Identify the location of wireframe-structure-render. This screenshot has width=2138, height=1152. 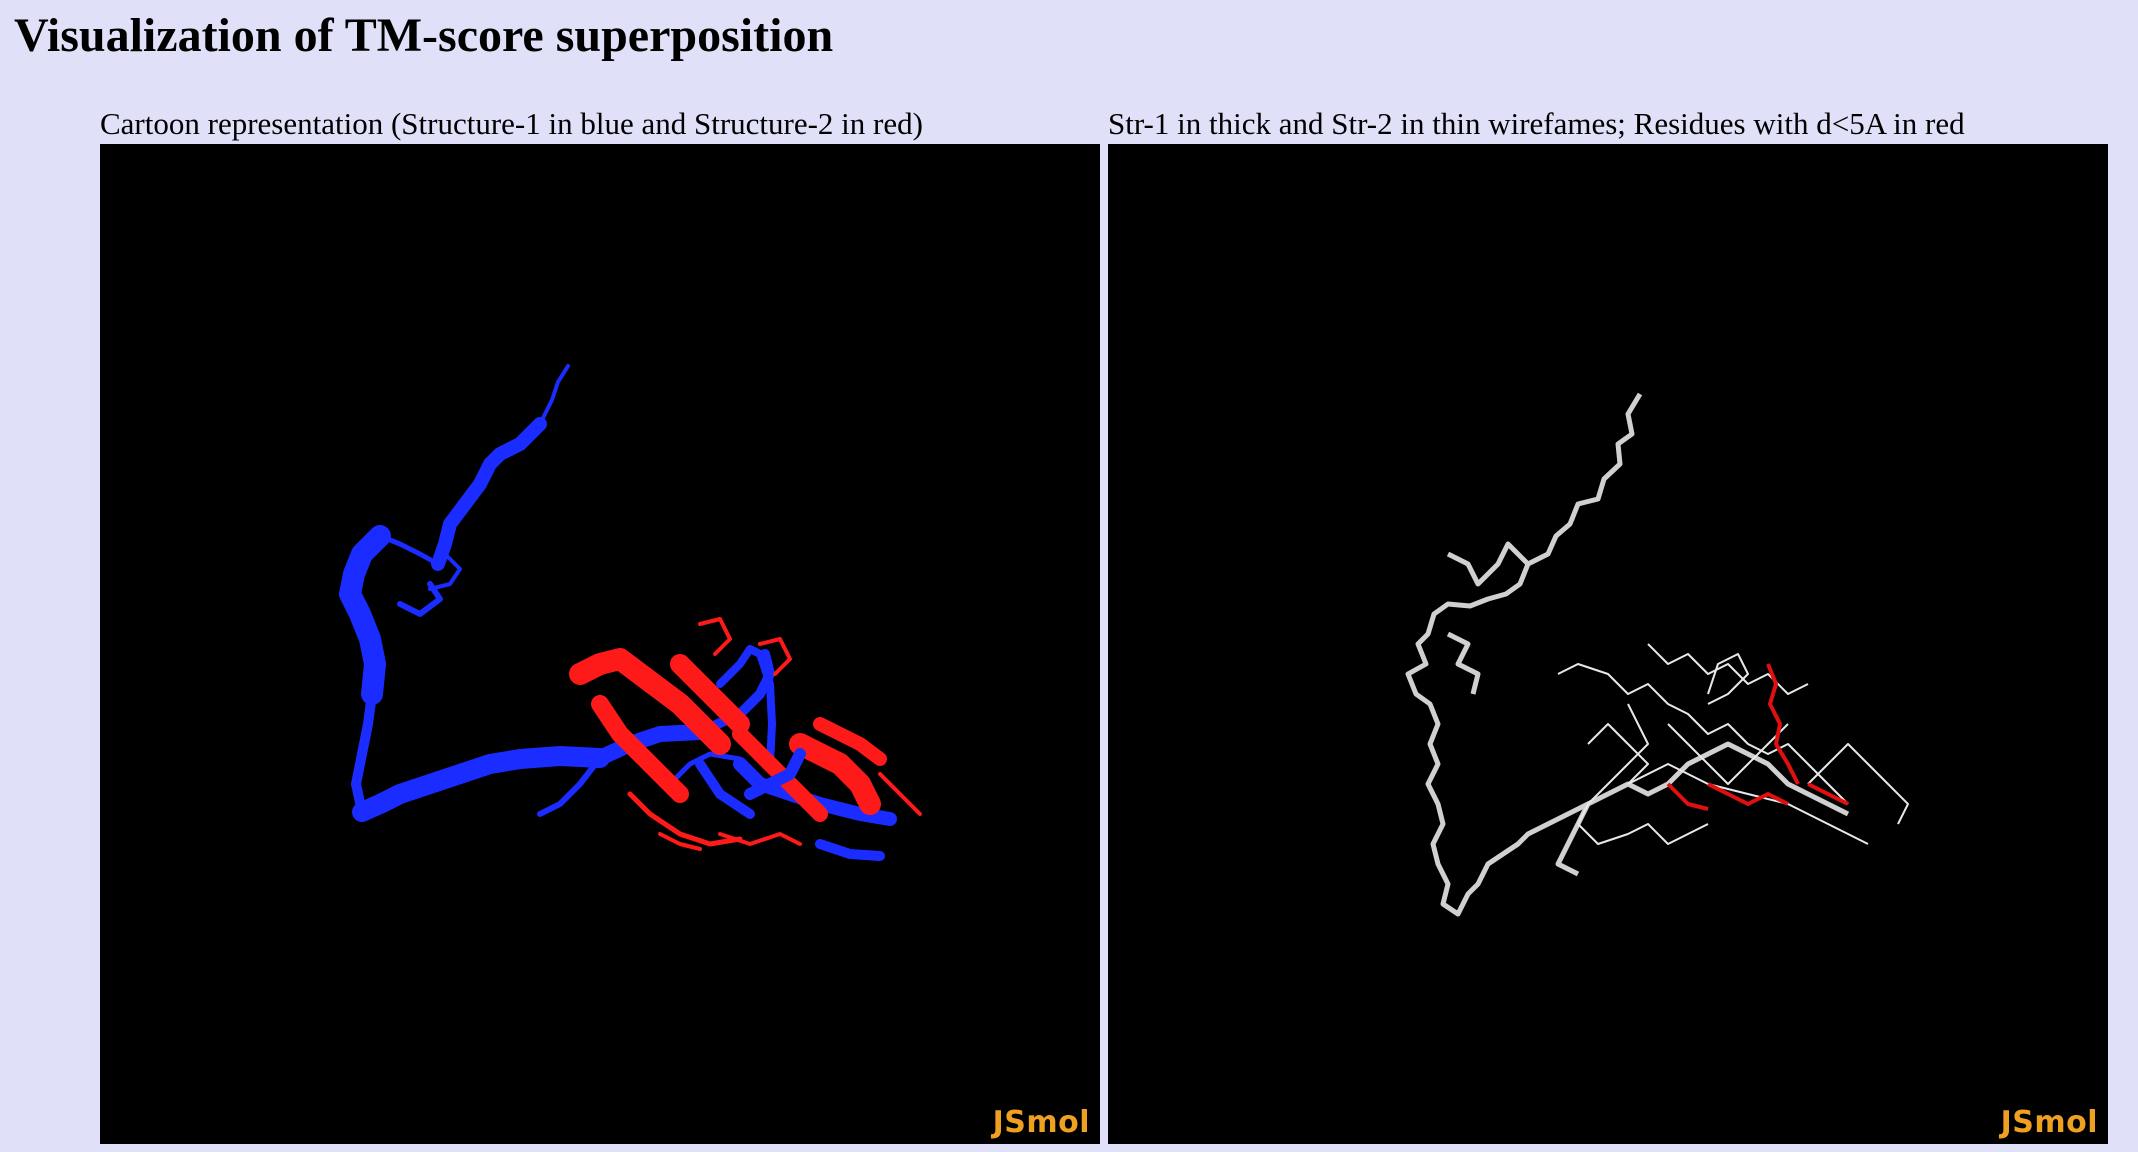
(1657, 654).